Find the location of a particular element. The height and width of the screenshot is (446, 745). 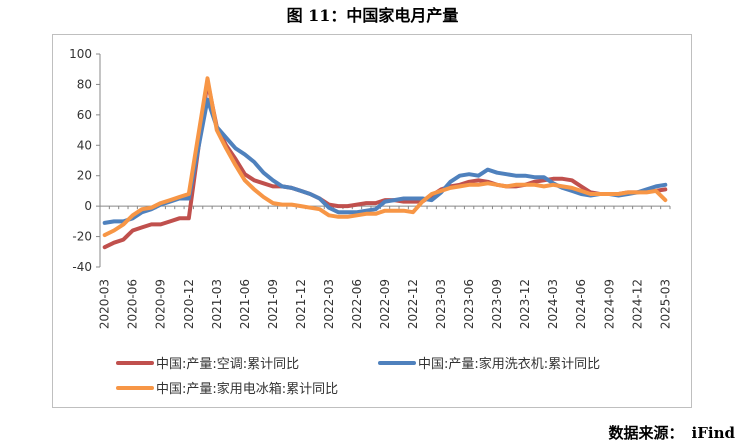

y-tick-label: -20 is located at coordinates (82, 237).